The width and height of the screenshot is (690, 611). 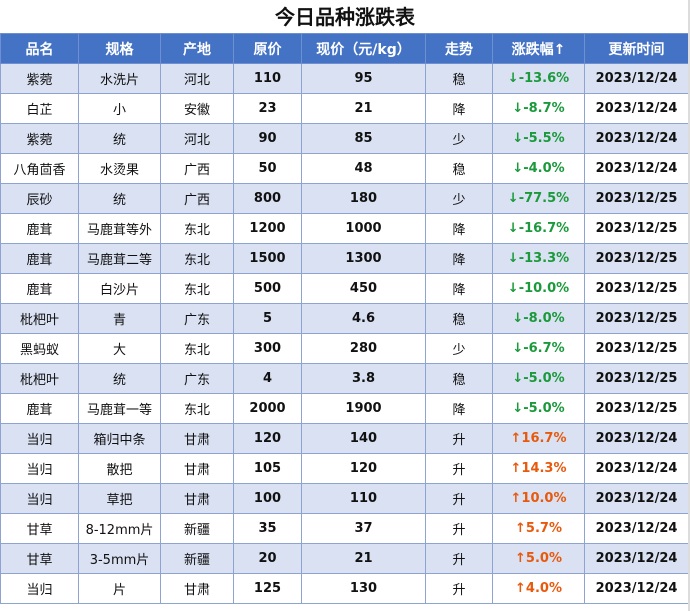 What do you see at coordinates (538, 78) in the screenshot?
I see `cell-change: ↓-13.6%` at bounding box center [538, 78].